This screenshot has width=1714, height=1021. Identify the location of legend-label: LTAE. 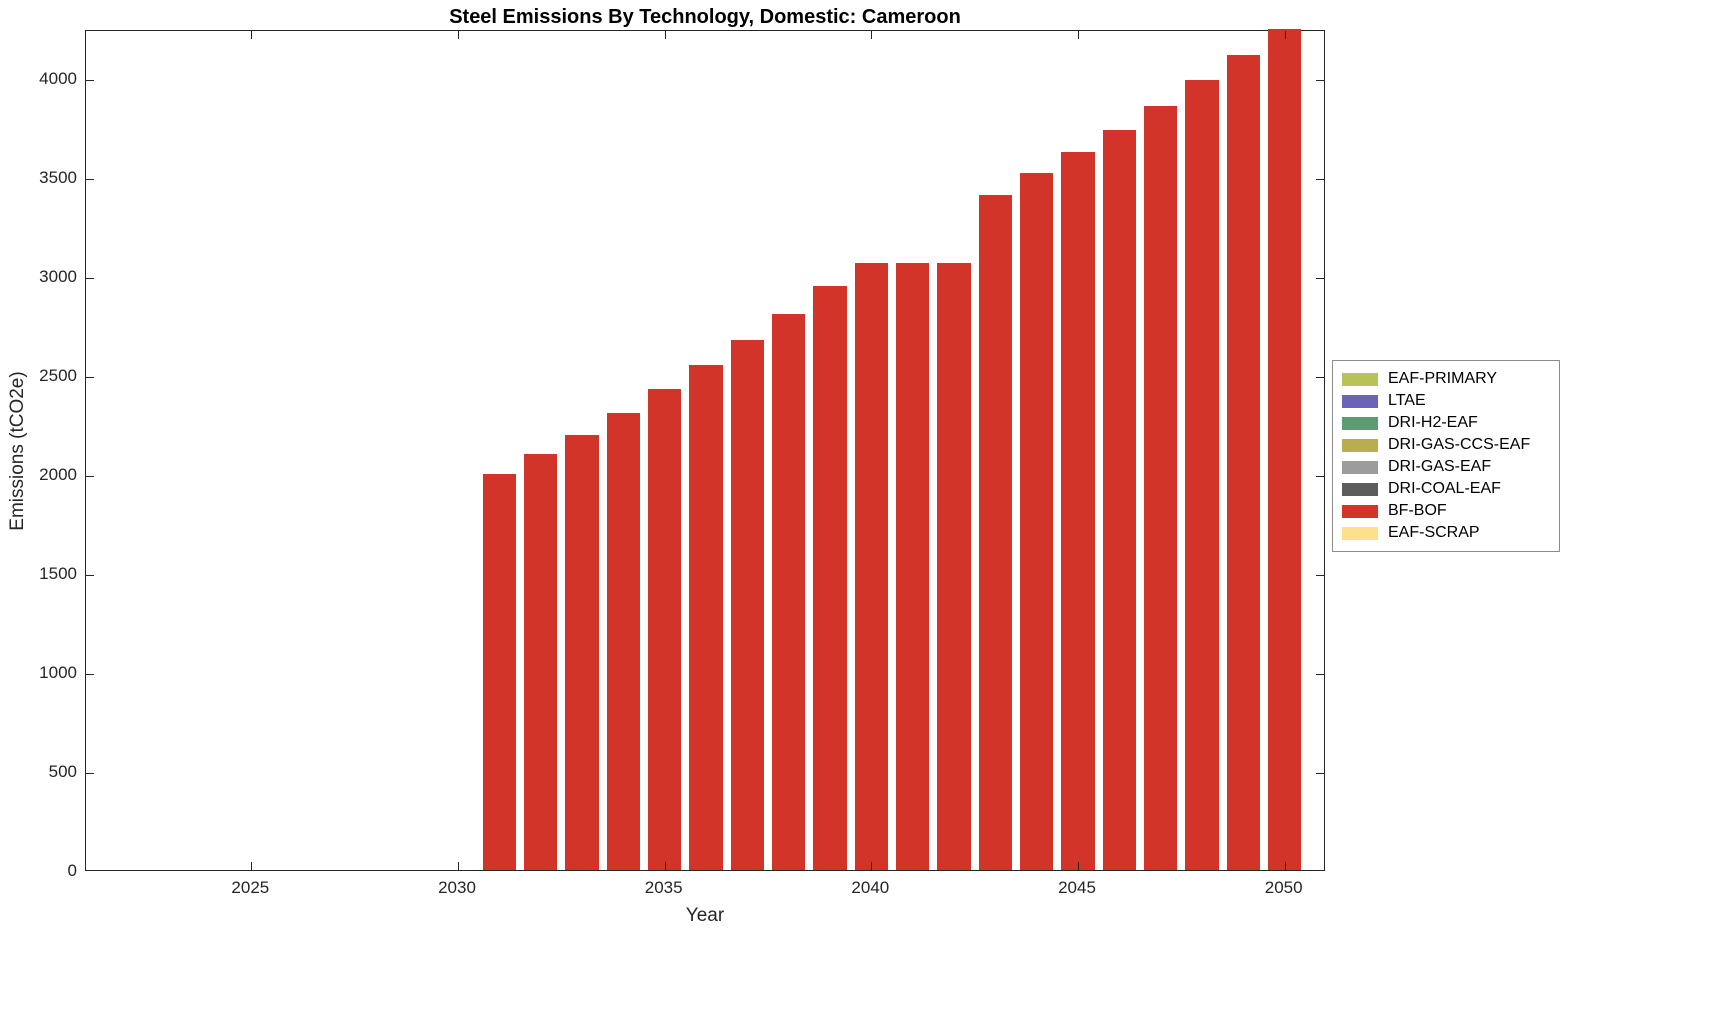
(1407, 400).